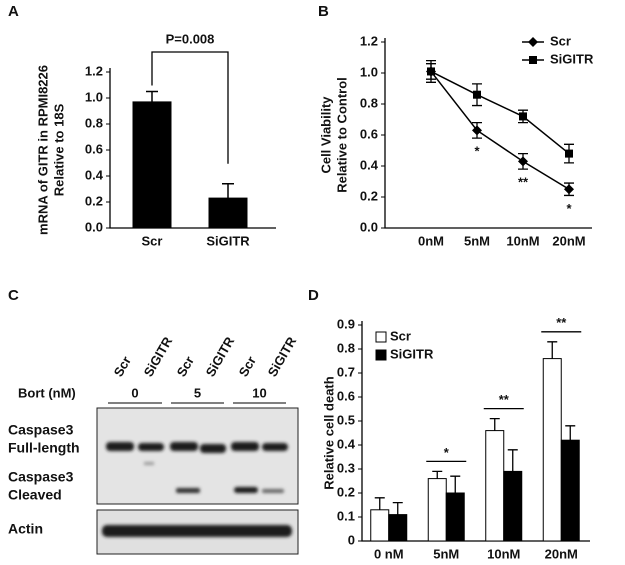  What do you see at coordinates (41, 477) in the screenshot?
I see `row-label: Caspase3` at bounding box center [41, 477].